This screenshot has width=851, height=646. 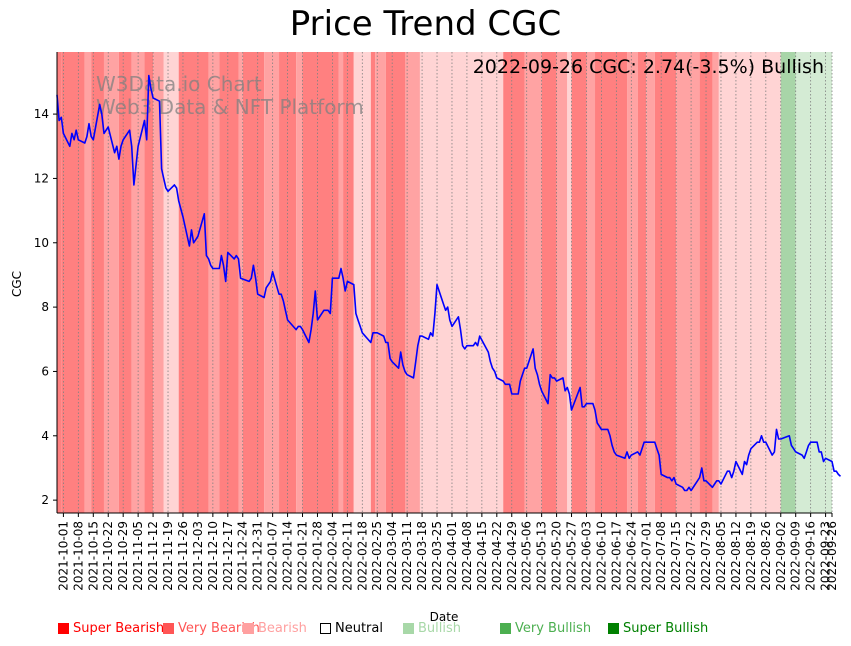 I want to click on y-axis-label: CGC, so click(x=17, y=284).